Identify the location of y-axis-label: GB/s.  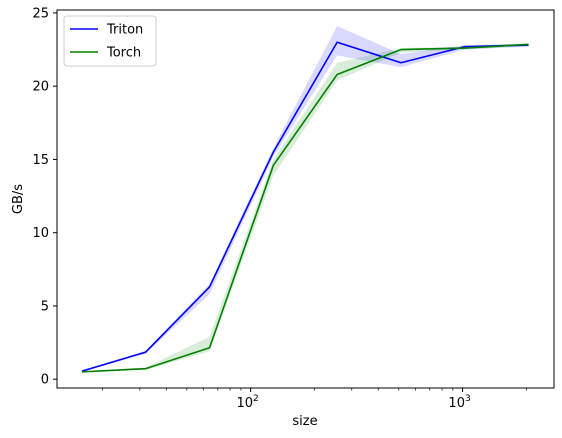
(18, 199).